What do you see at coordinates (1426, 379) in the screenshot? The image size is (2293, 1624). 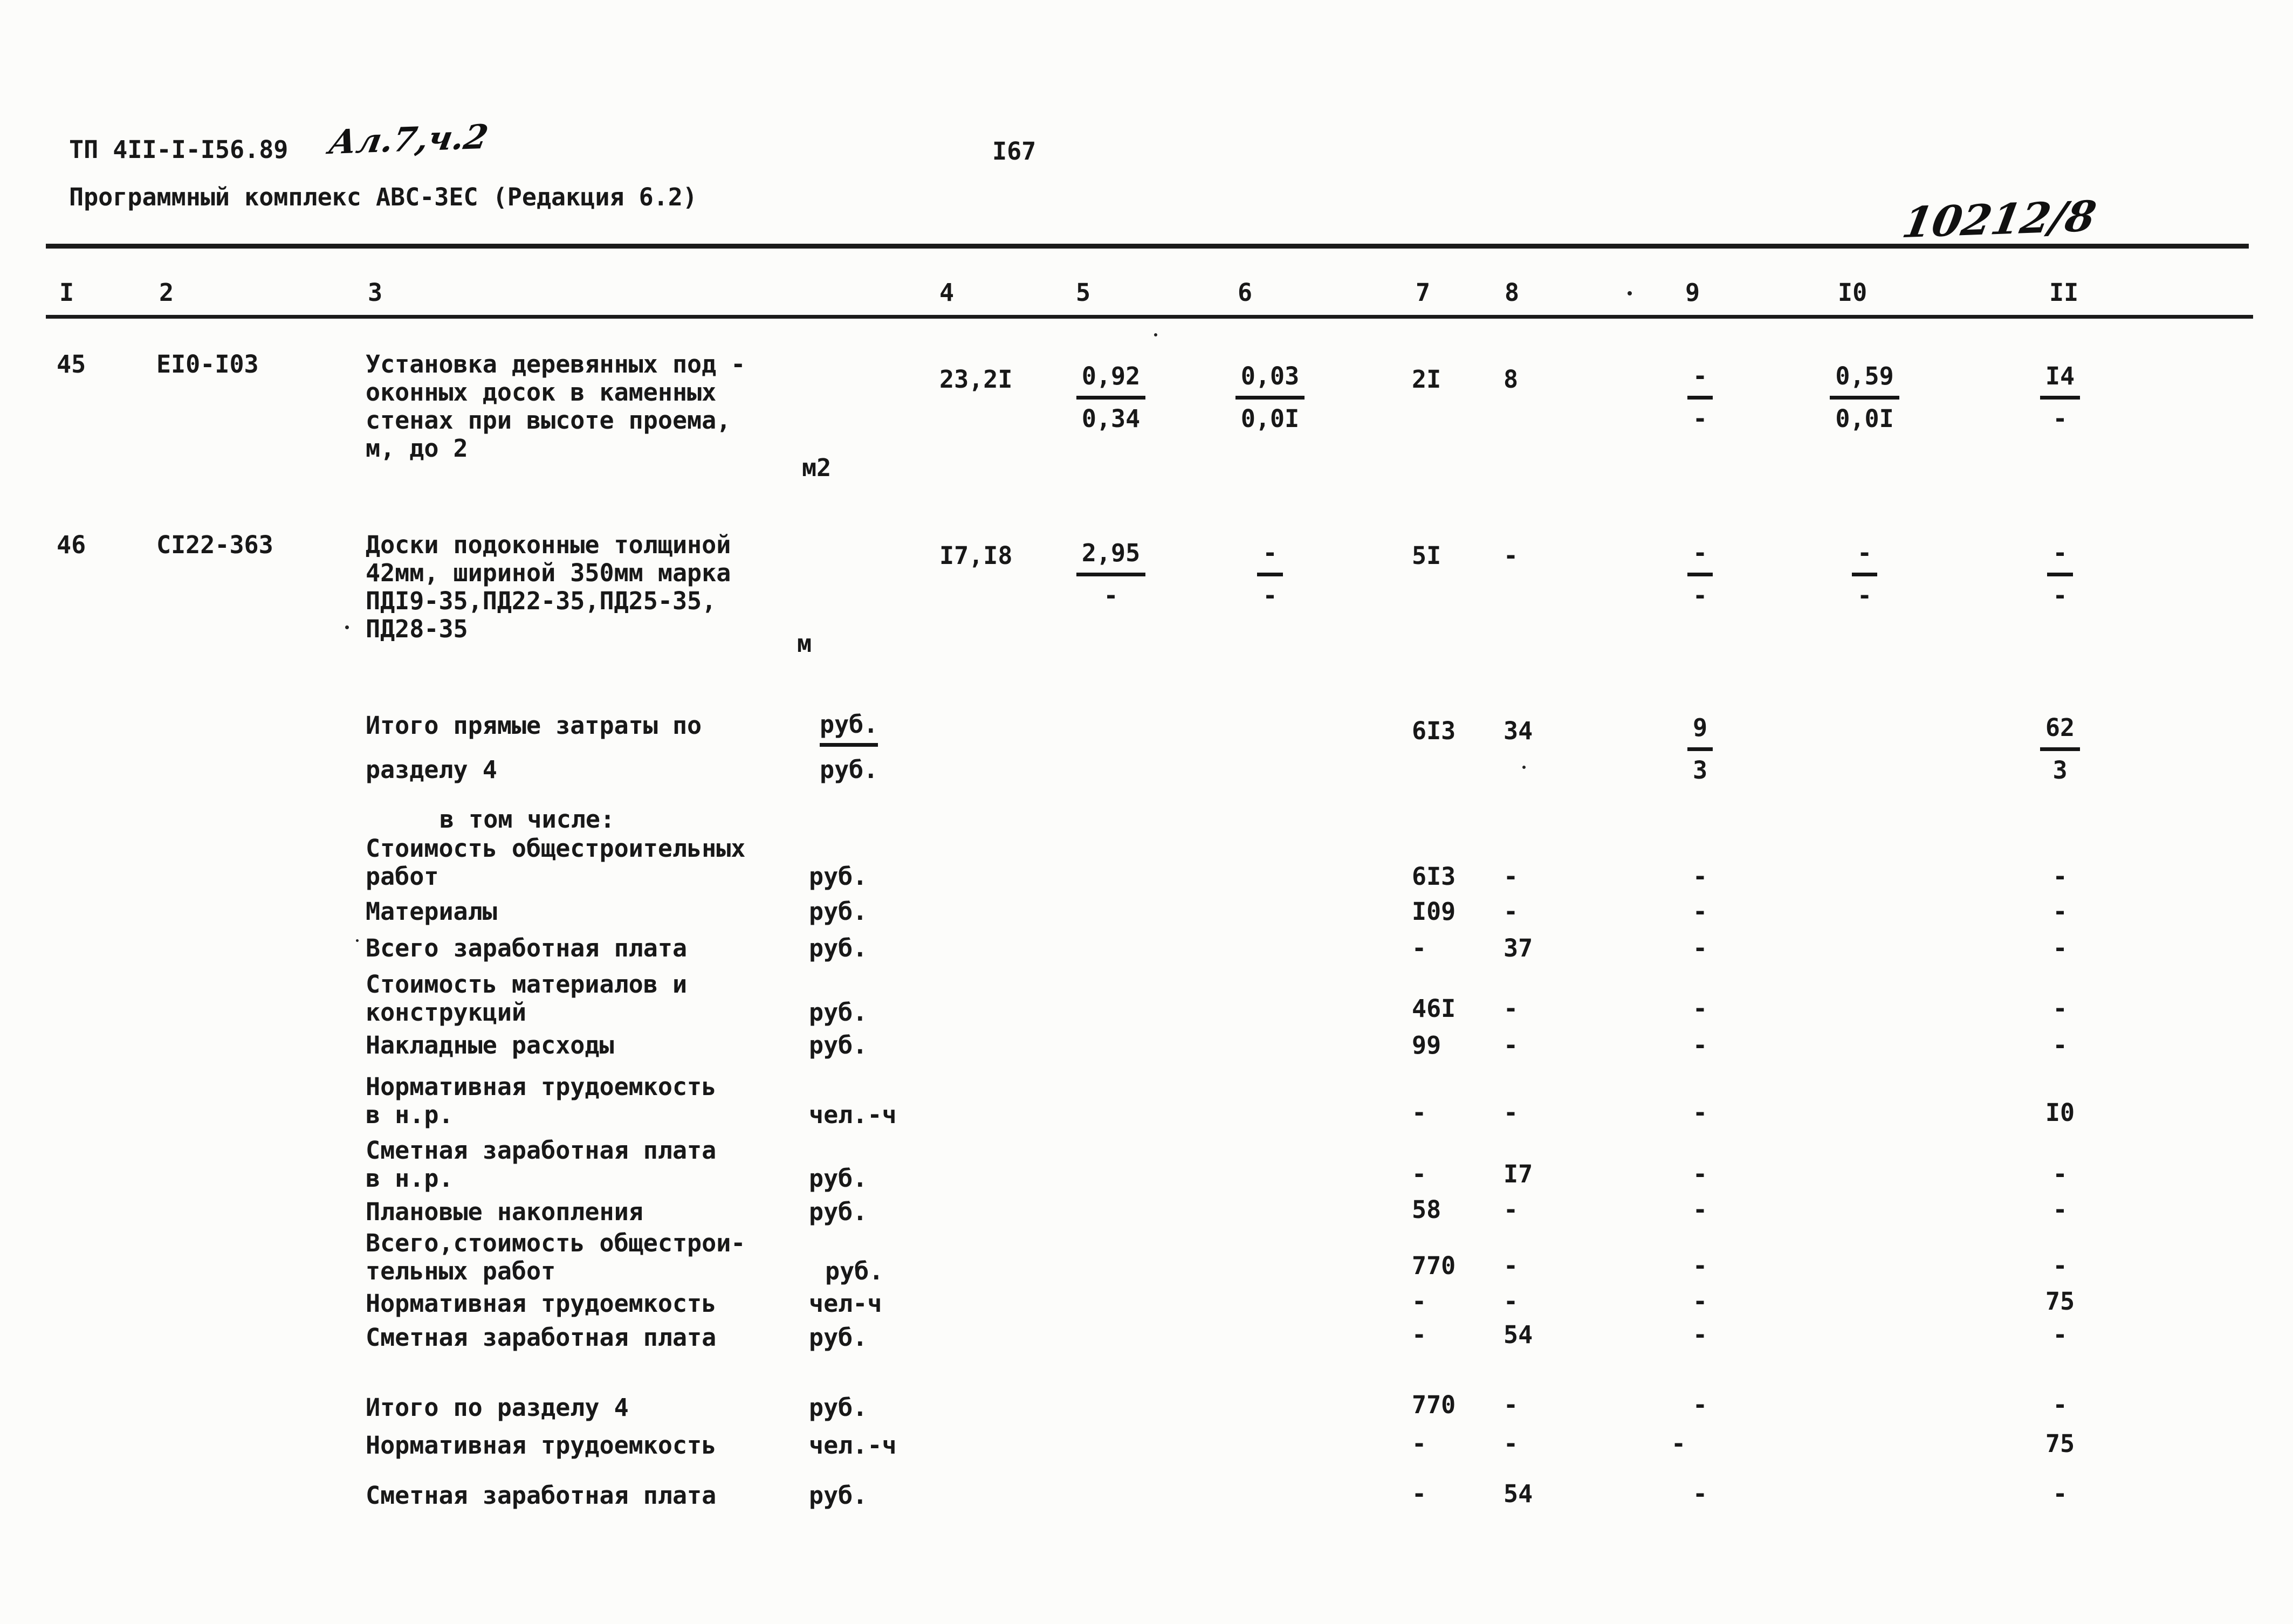 I see `table-cell: 2I` at bounding box center [1426, 379].